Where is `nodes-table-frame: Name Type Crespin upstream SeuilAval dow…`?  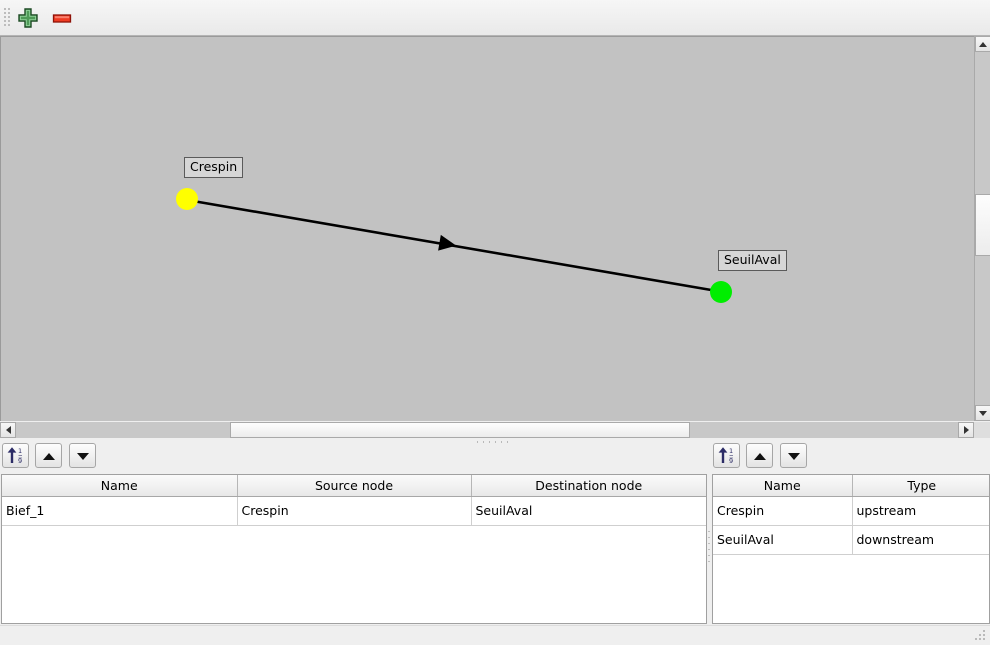
nodes-table-frame: Name Type Crespin upstream SeuilAval dow… is located at coordinates (851, 549).